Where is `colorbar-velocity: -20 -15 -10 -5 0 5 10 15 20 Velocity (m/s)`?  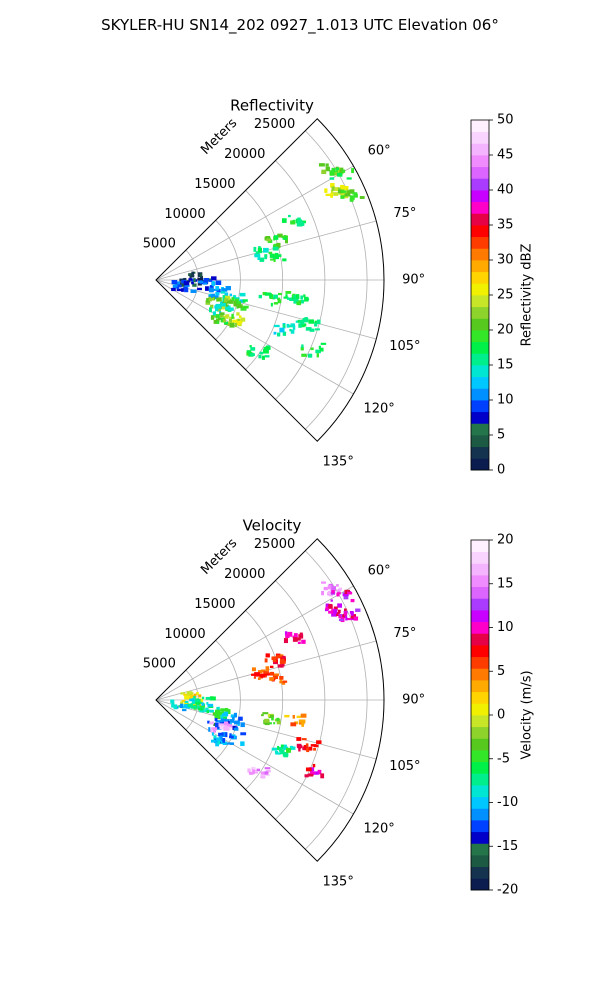 colorbar-velocity: -20 -15 -10 -5 0 5 10 15 20 Velocity (m/s) is located at coordinates (502, 715).